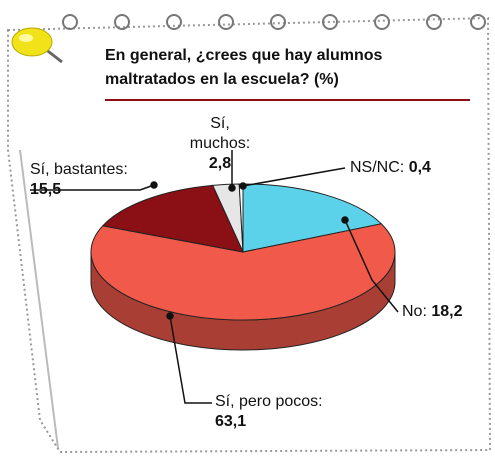 This screenshot has width=495, height=462. Describe the element at coordinates (231, 421) in the screenshot. I see `value-label: 63,1` at that location.